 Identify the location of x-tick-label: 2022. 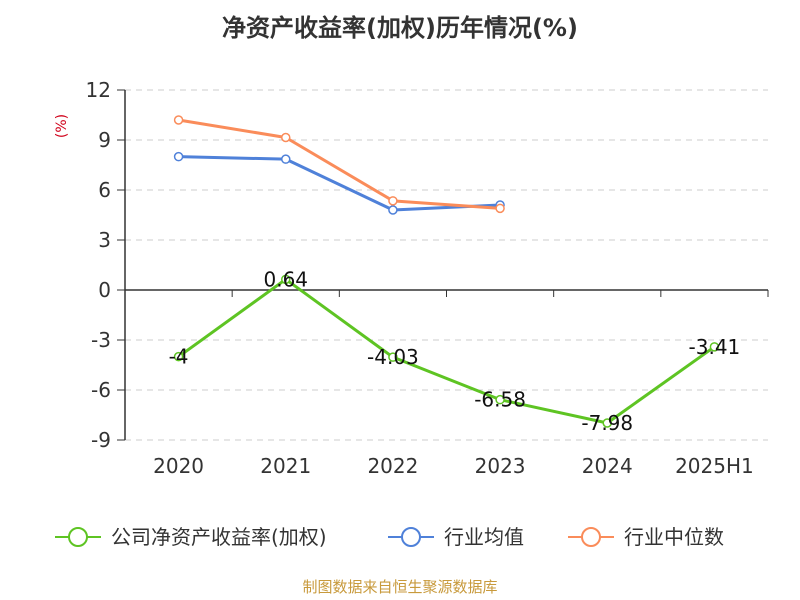
(392, 466).